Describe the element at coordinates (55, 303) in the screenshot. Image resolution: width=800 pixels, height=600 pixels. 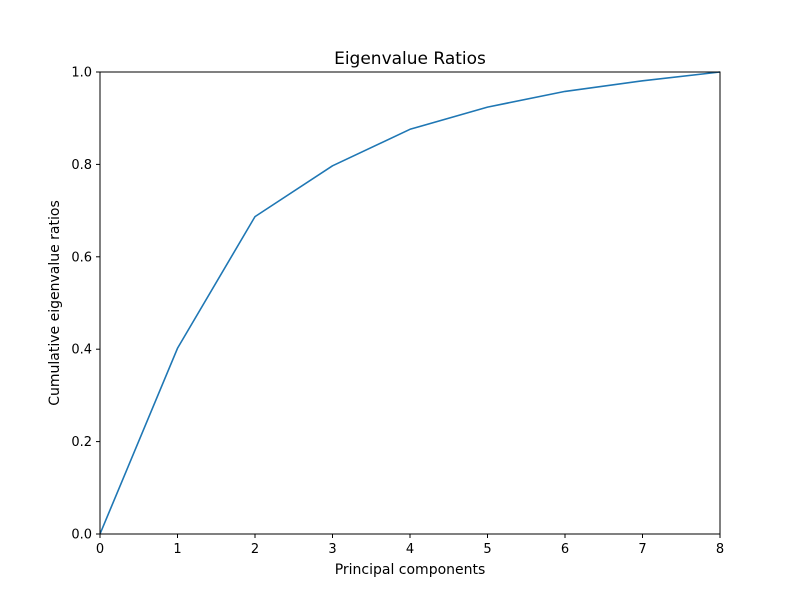
I see `y-axis-label: Cumulative eigenvalue ratios` at that location.